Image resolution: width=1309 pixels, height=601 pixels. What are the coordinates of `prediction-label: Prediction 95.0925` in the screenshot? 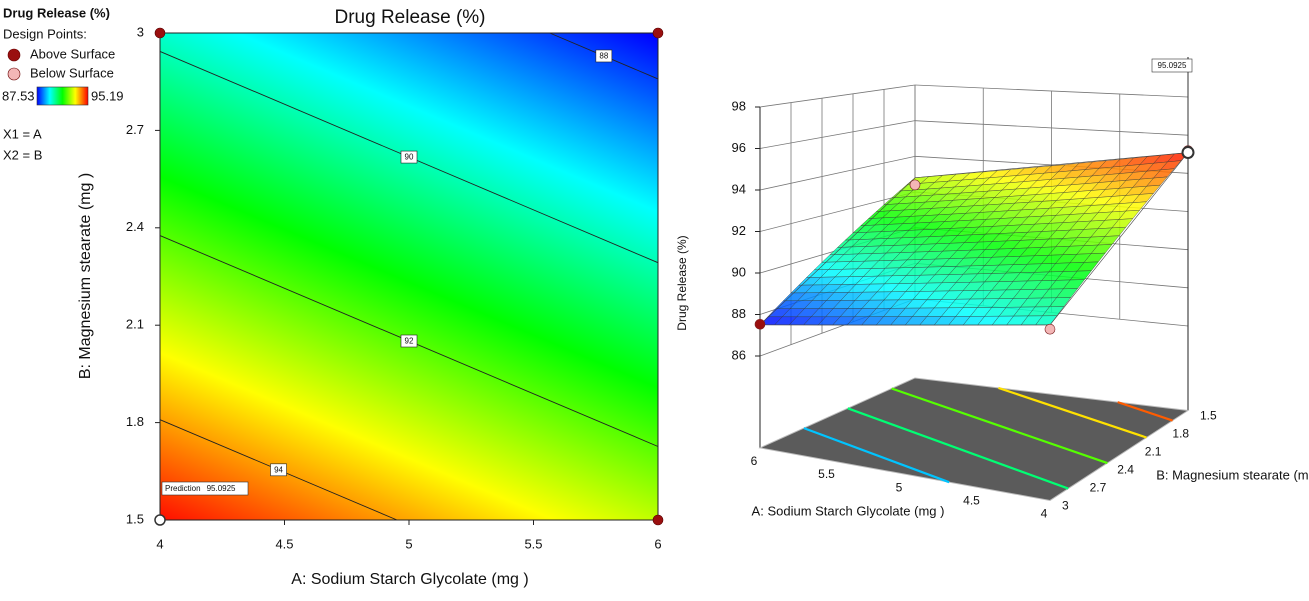 It's located at (200, 488).